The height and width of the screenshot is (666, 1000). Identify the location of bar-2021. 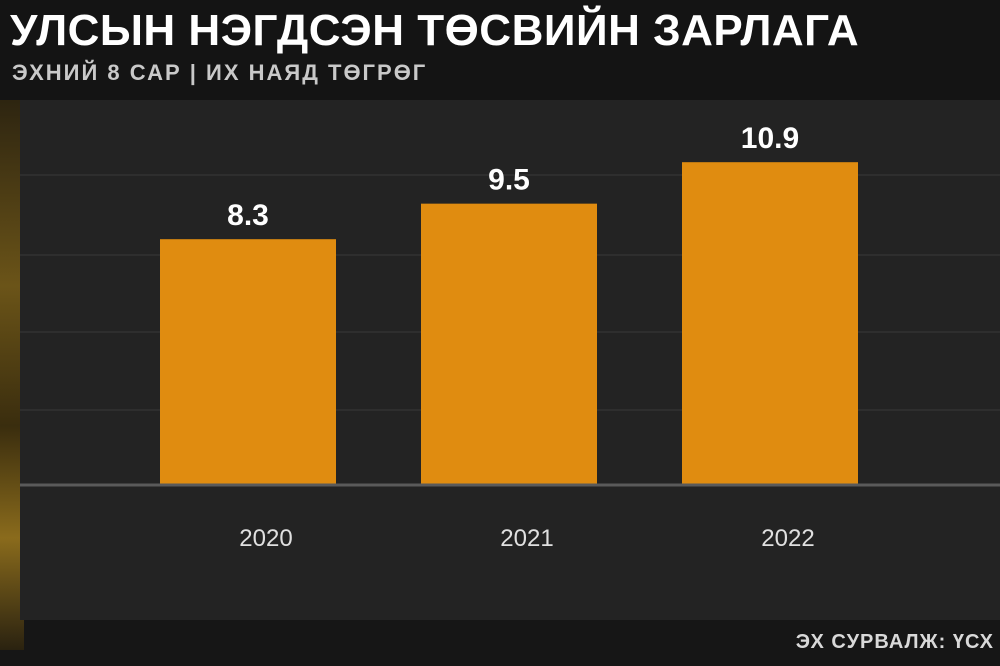
(509, 344).